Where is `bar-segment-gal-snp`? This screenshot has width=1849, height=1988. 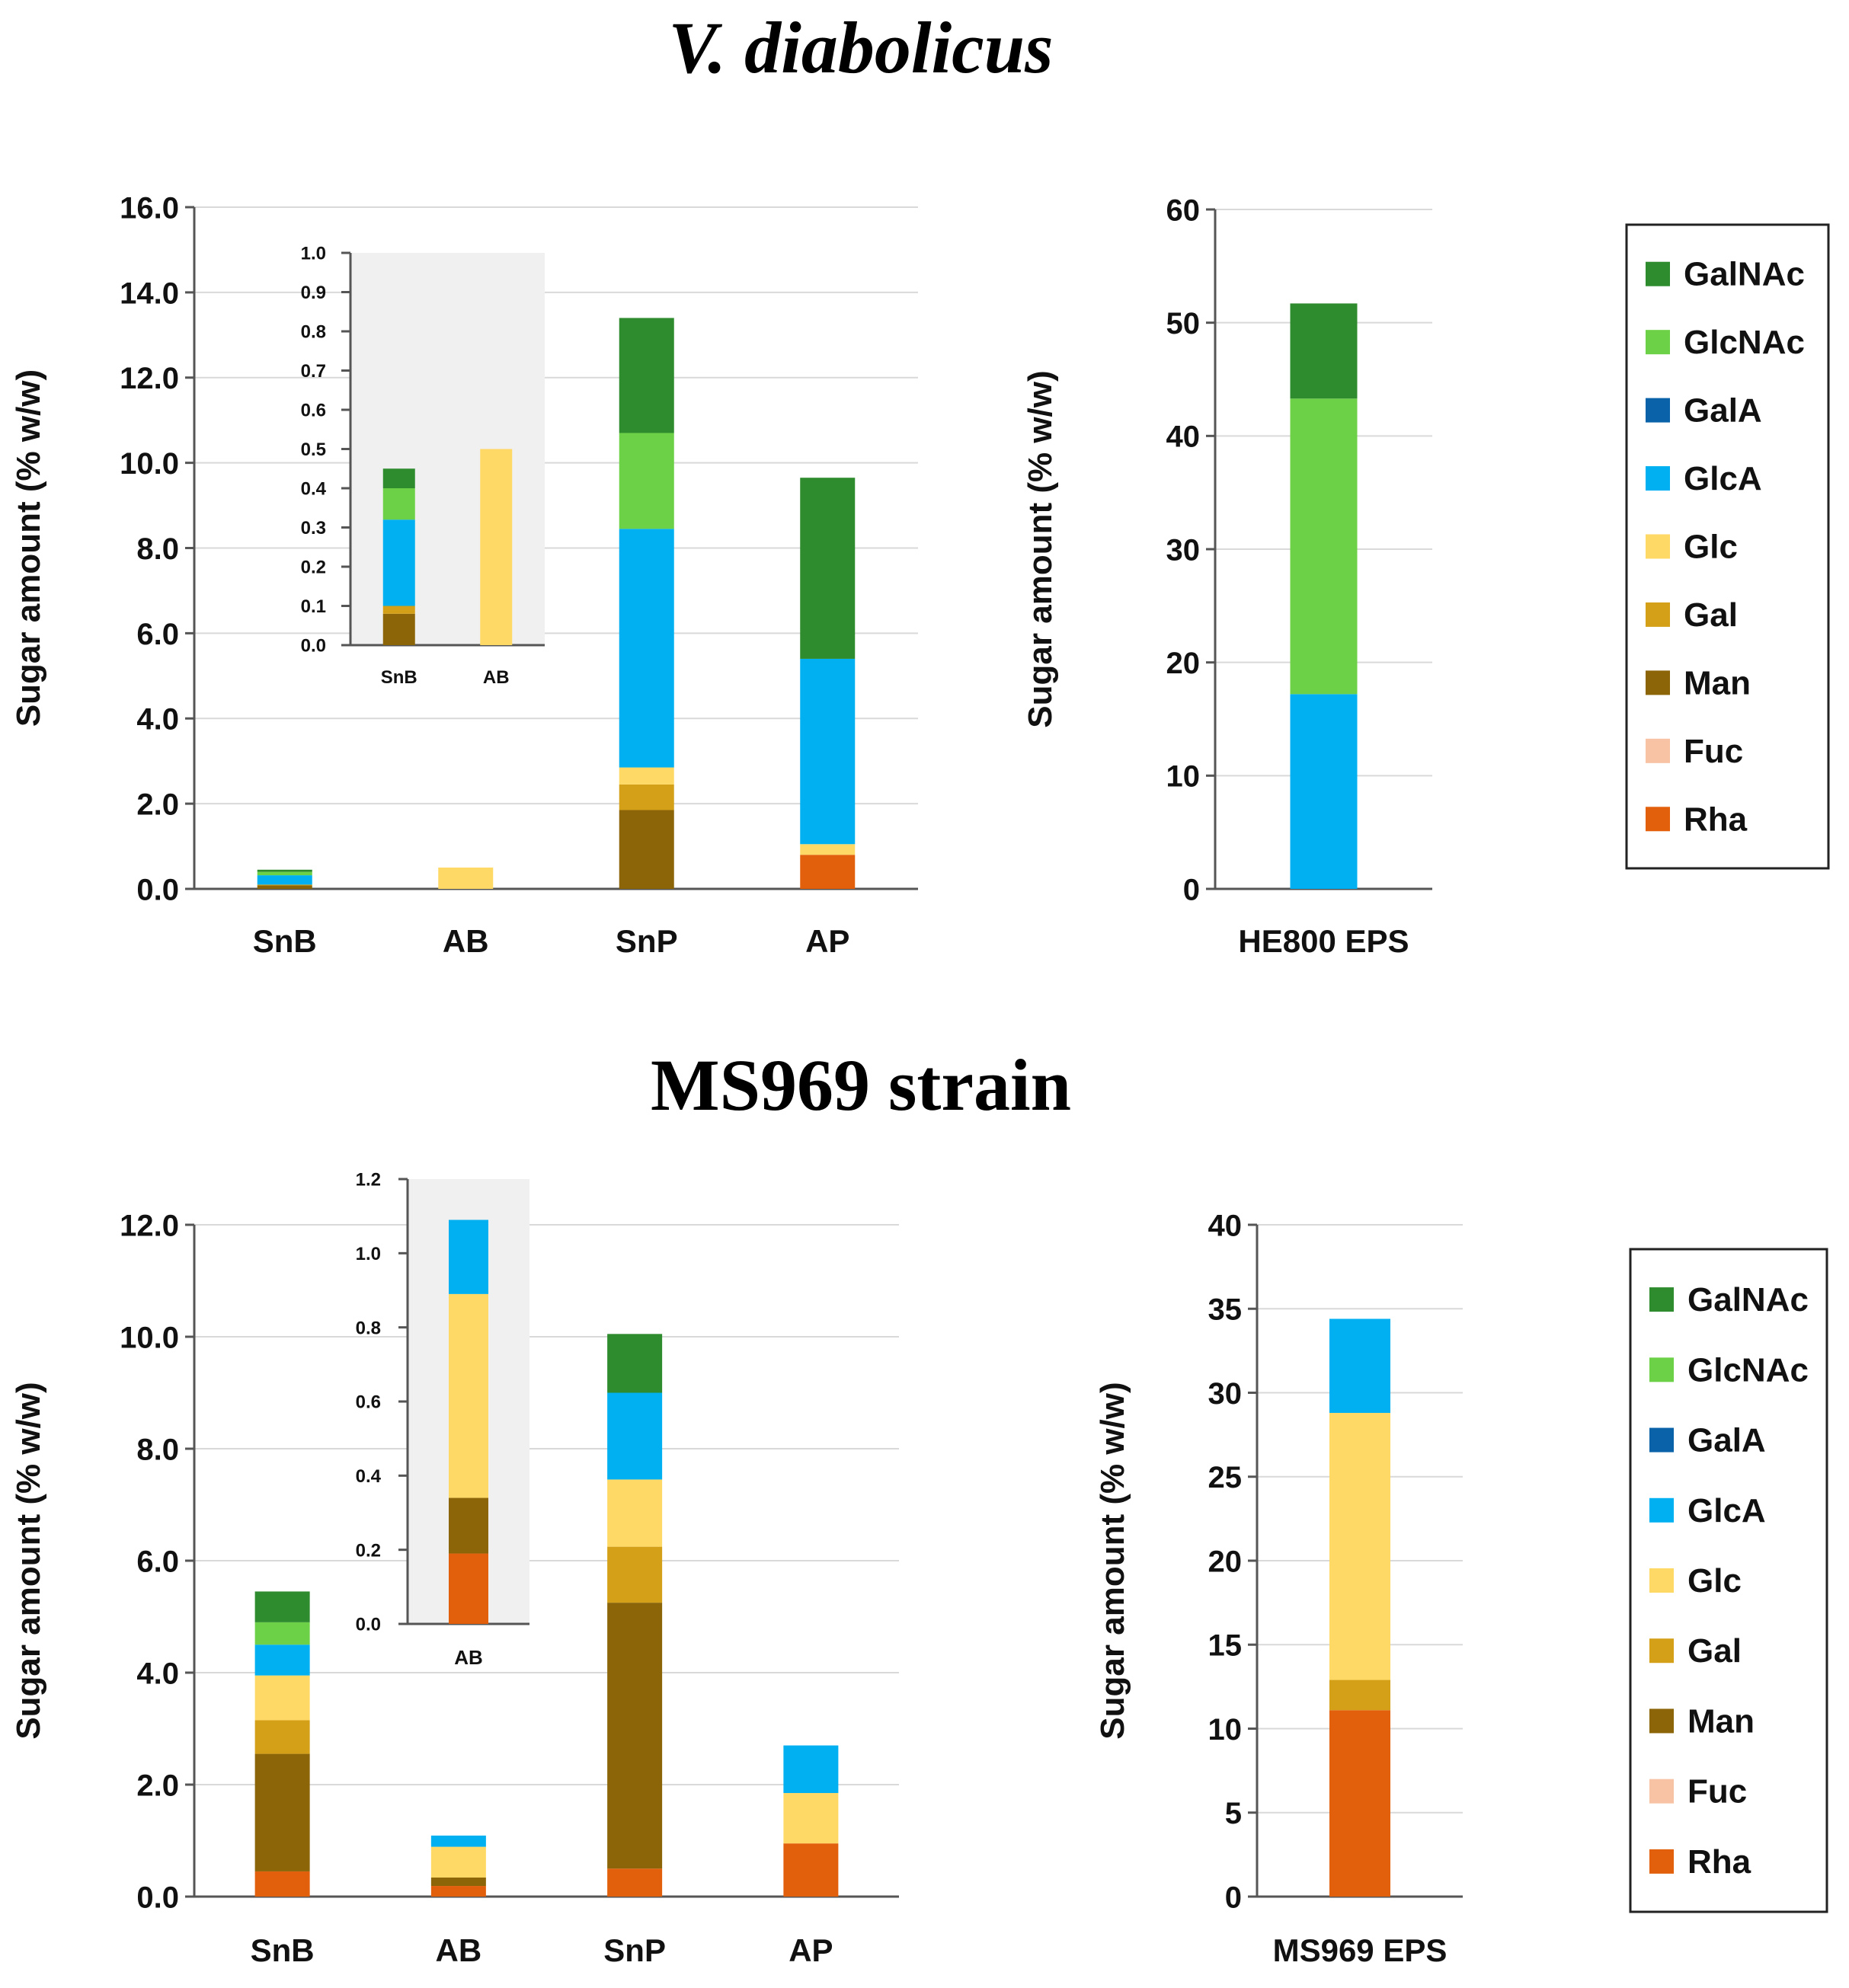
bar-segment-gal-snp is located at coordinates (646, 797).